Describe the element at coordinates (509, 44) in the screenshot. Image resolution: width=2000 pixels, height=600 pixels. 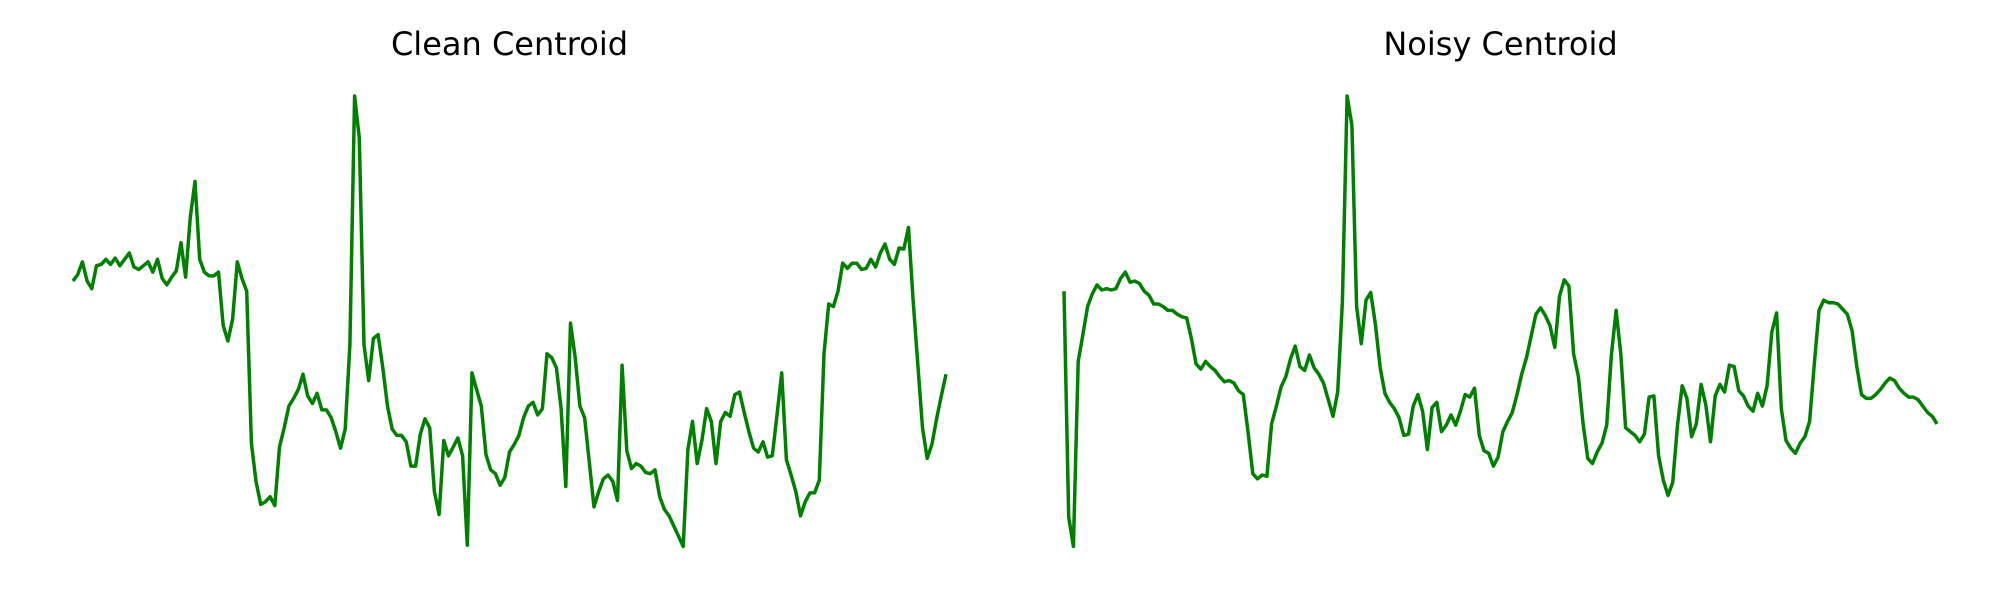
I see `chart-title: Clean Centroid` at that location.